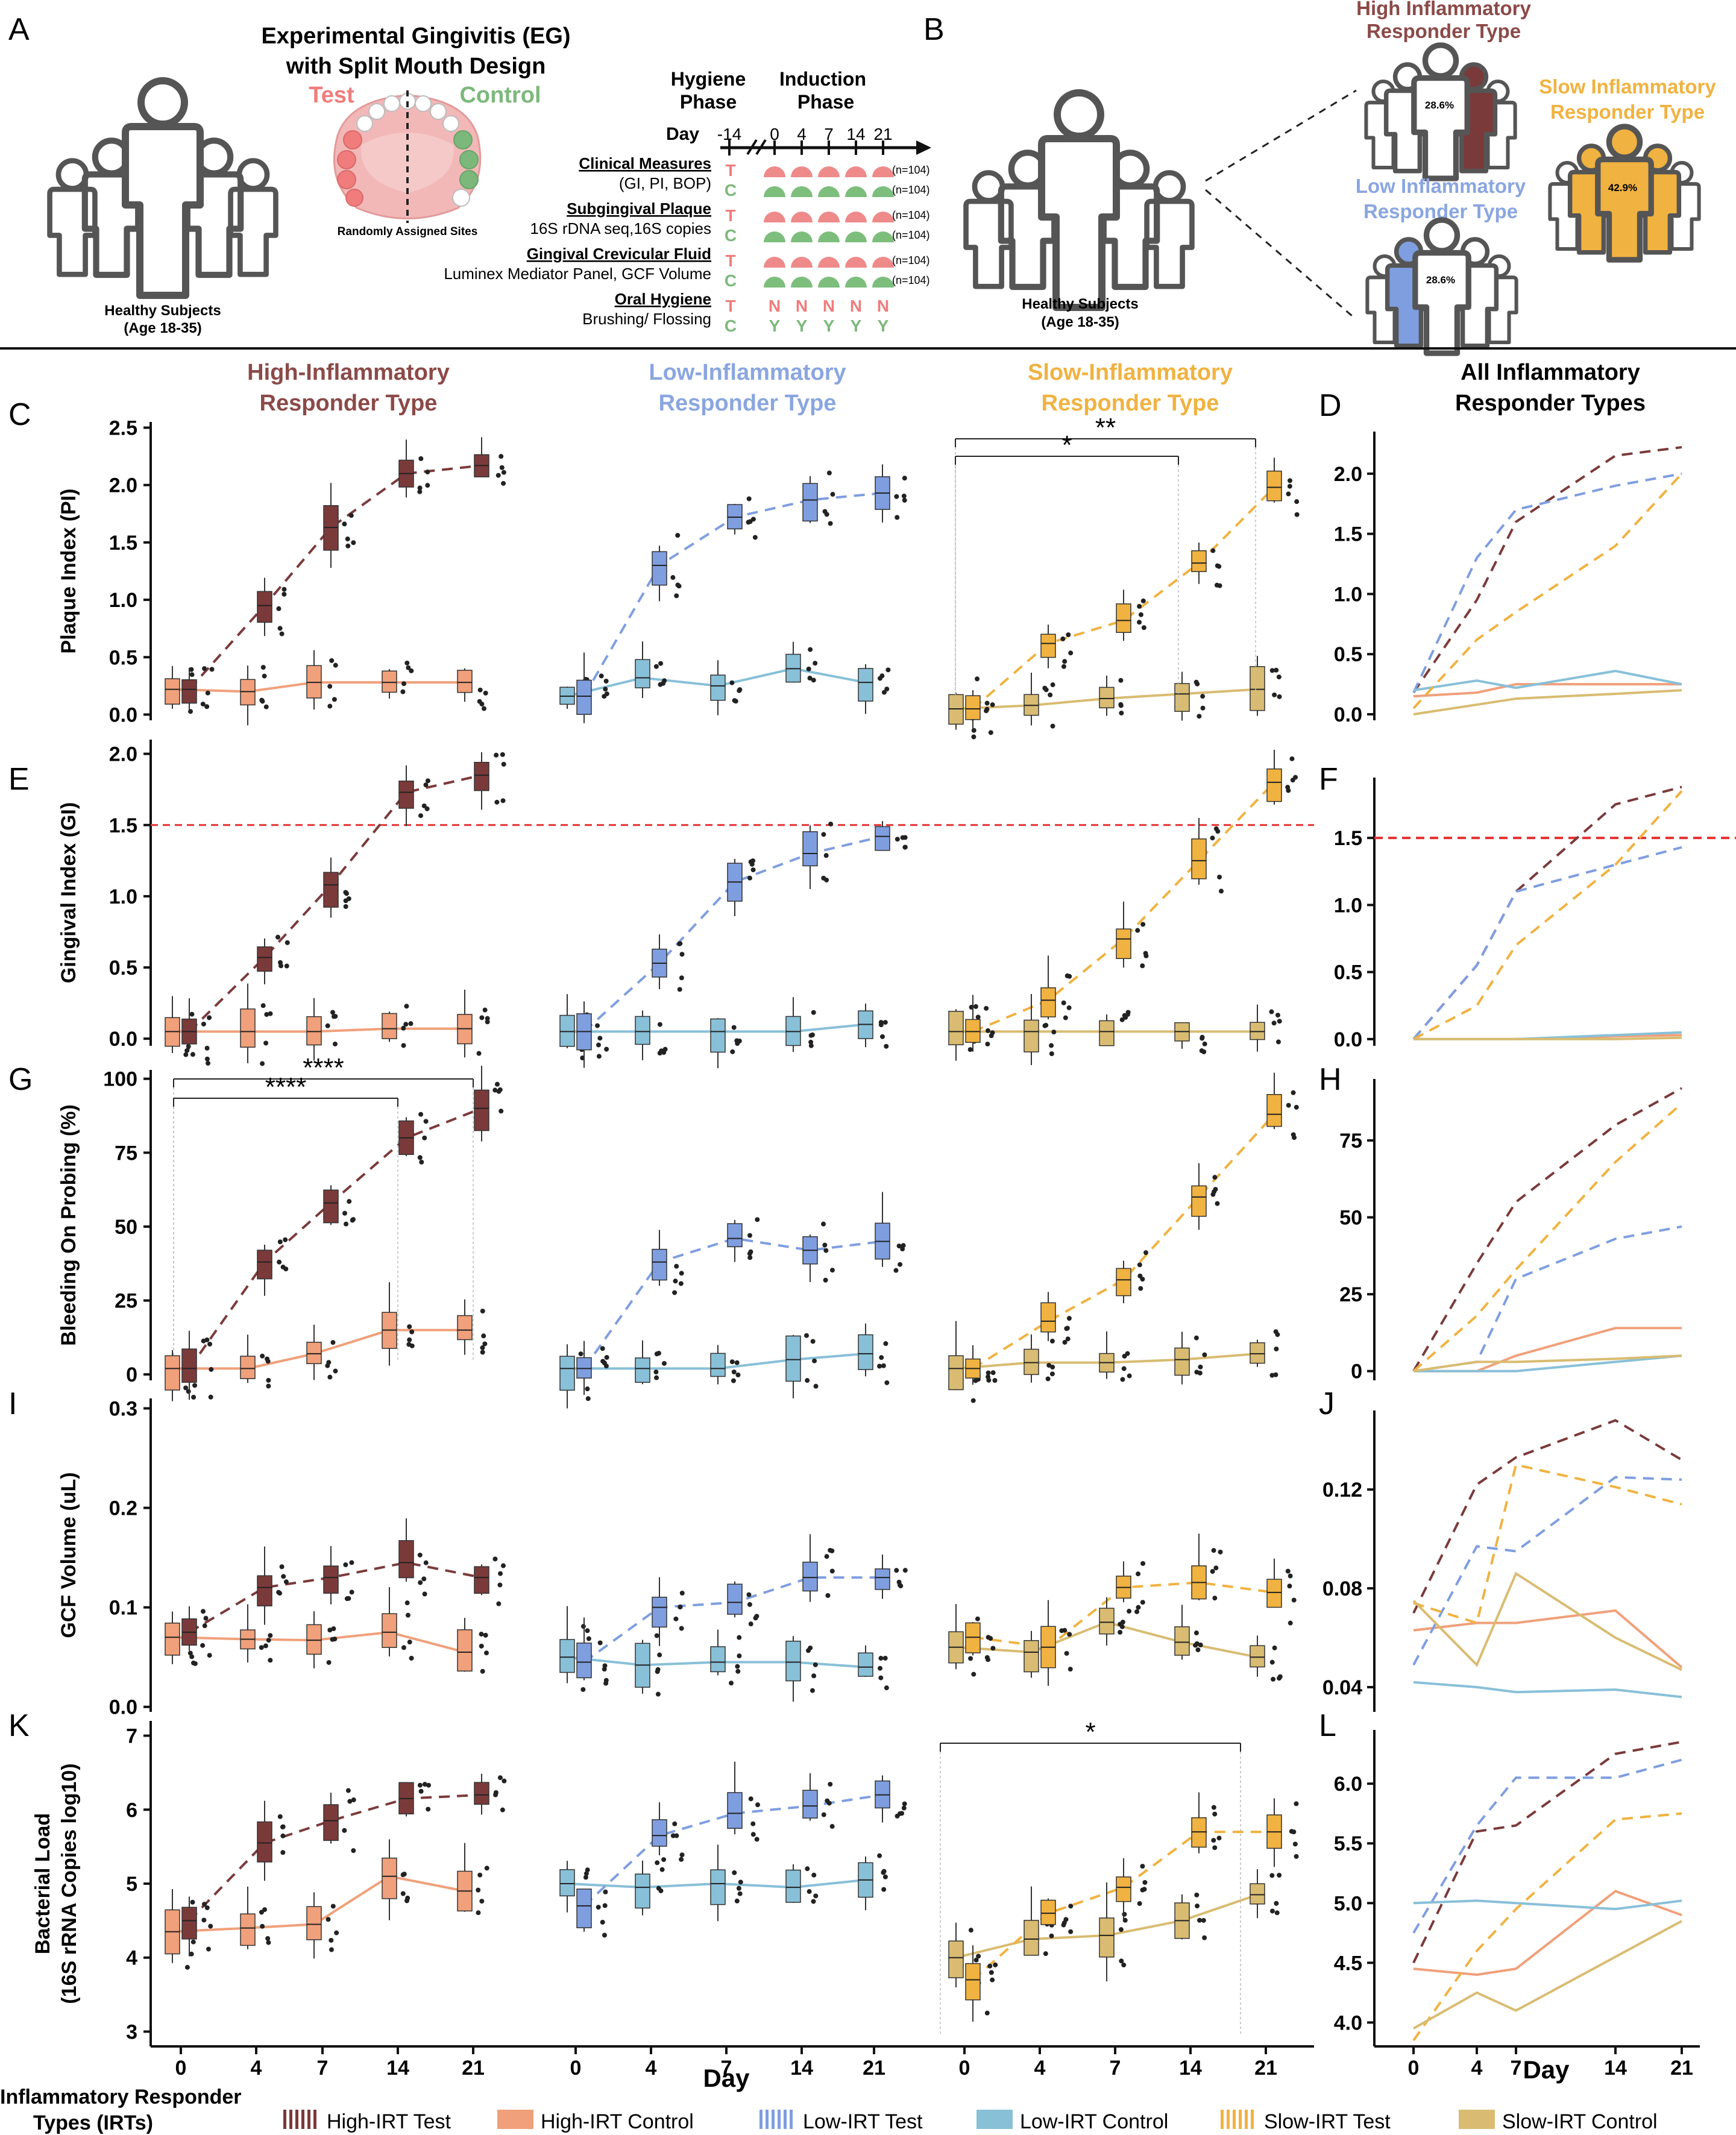 The image size is (1736, 2135). I want to click on oral-control-flag: Y, so click(856, 325).